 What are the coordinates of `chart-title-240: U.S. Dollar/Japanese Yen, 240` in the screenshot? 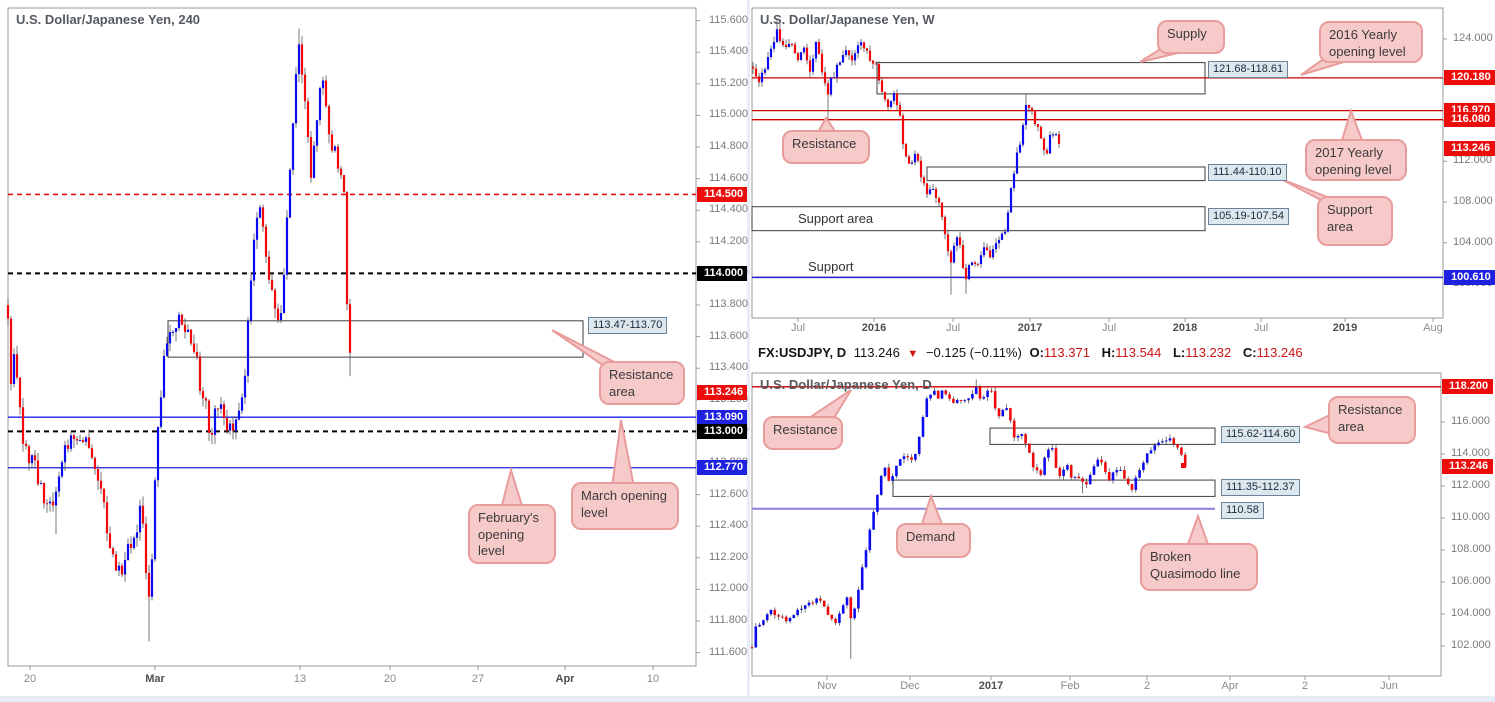 It's located at (108, 19).